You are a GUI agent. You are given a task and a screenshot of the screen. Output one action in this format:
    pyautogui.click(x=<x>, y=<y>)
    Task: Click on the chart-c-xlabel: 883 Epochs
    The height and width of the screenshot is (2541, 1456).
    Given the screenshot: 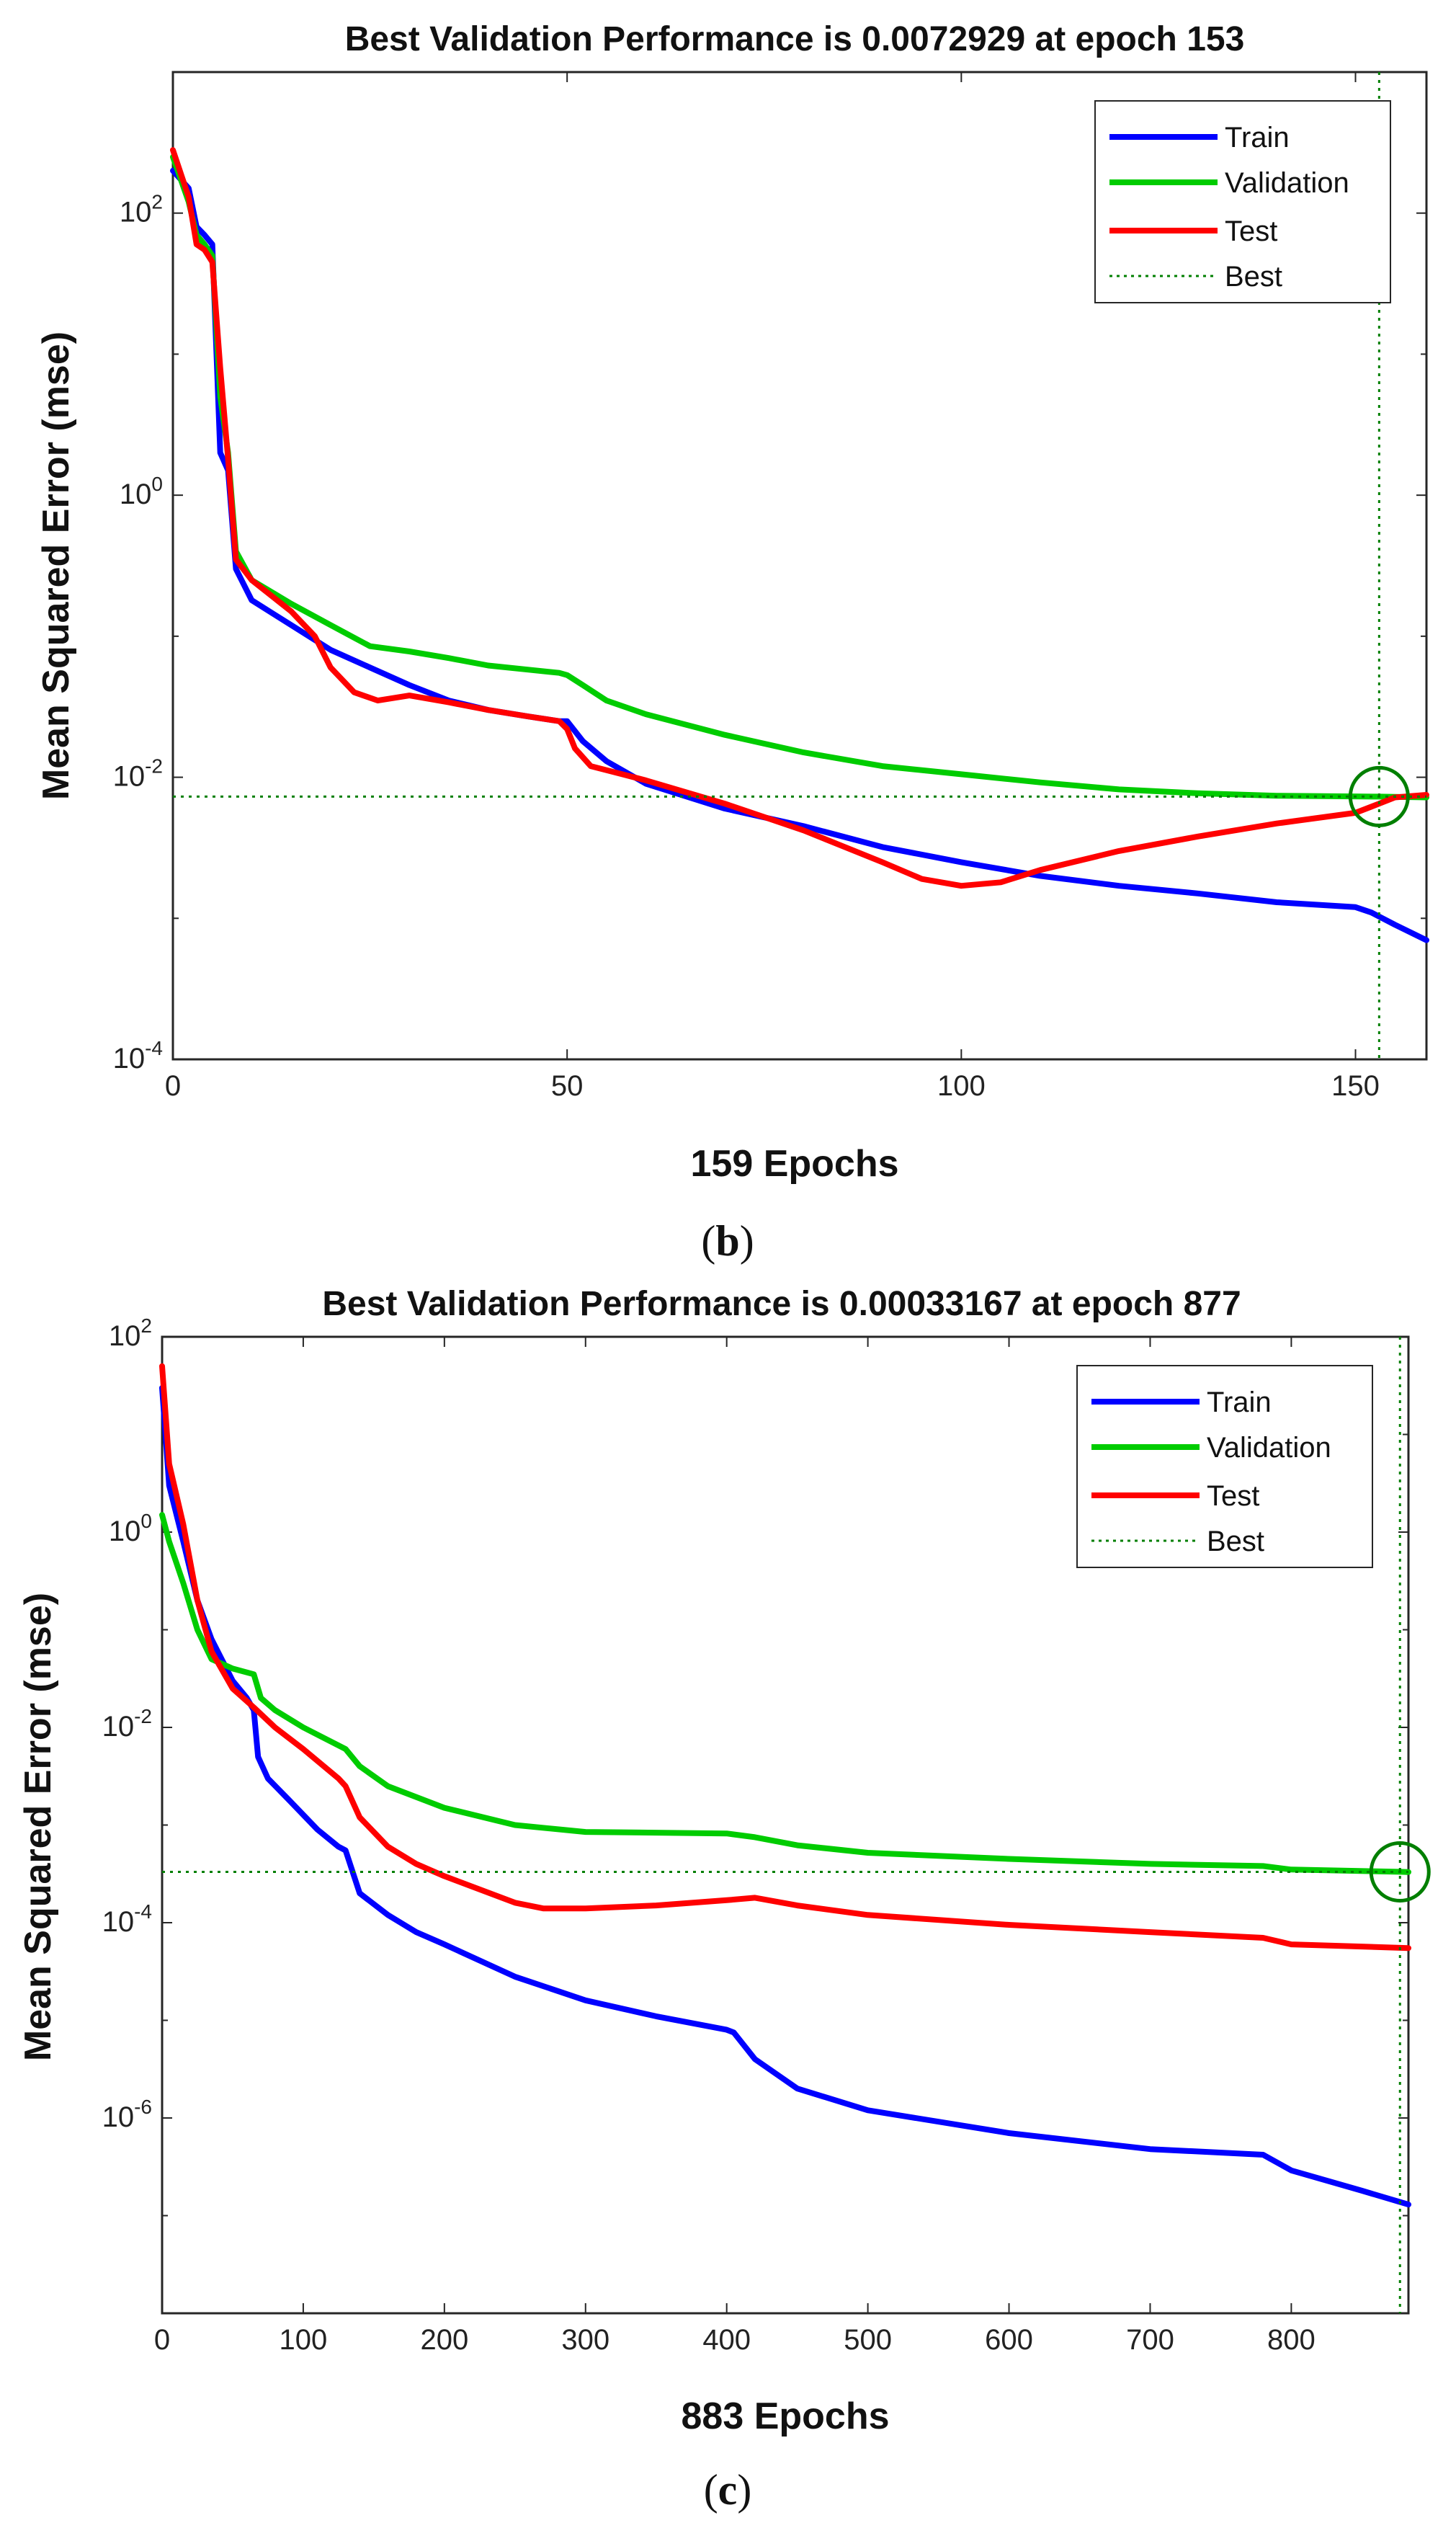 What is the action you would take?
    pyautogui.click(x=785, y=2416)
    